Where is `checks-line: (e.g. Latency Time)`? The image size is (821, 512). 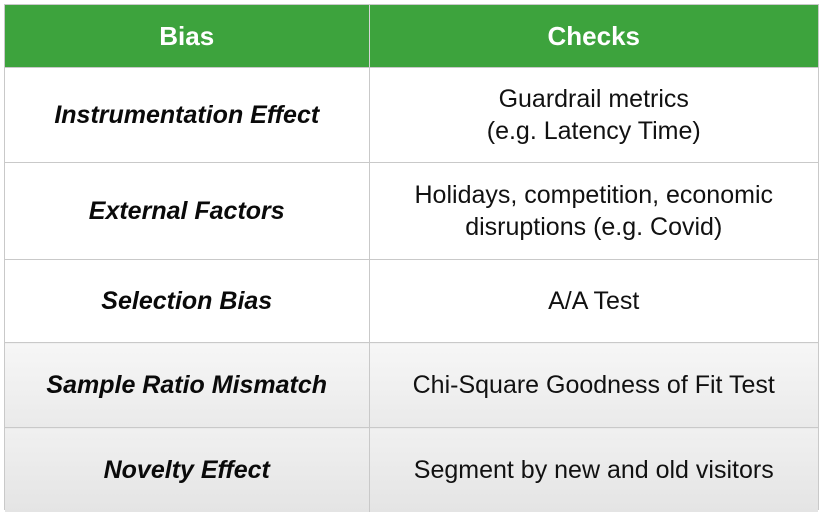 checks-line: (e.g. Latency Time) is located at coordinates (593, 131).